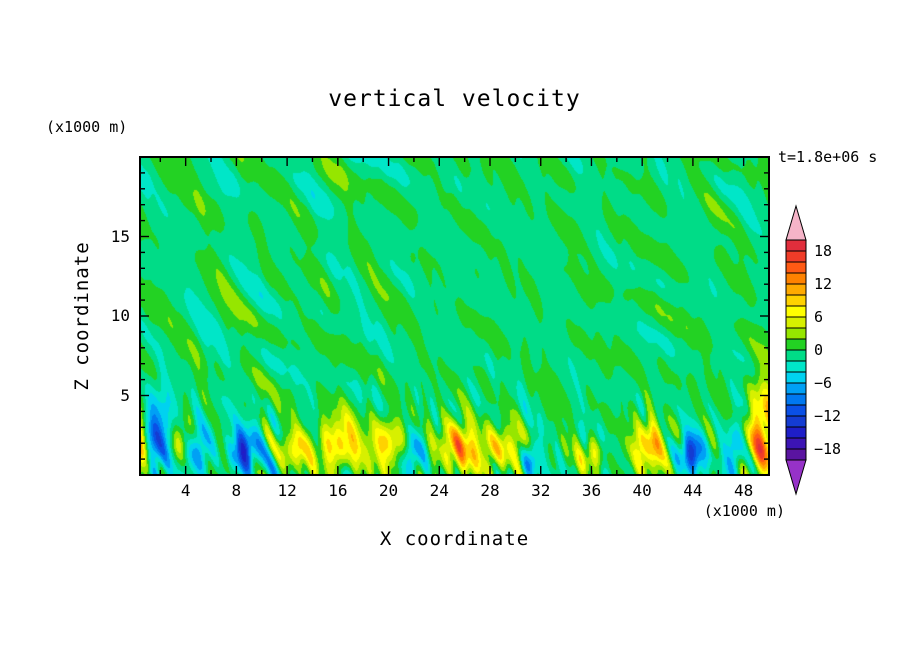 This screenshot has width=904, height=654. Describe the element at coordinates (490, 490) in the screenshot. I see `x-tick-label: 28` at that location.